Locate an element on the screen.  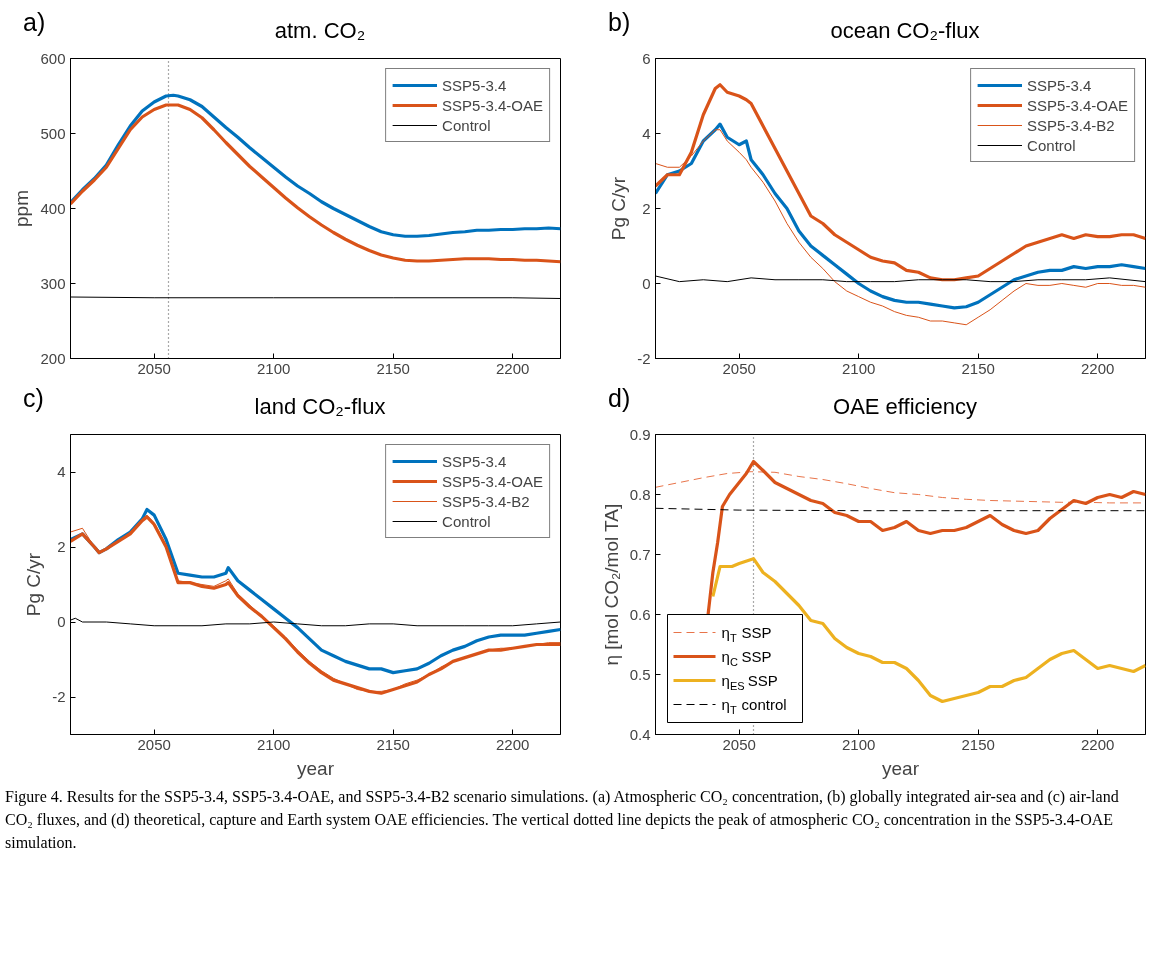
y-tick-label: 400 is located at coordinates (53, 208).